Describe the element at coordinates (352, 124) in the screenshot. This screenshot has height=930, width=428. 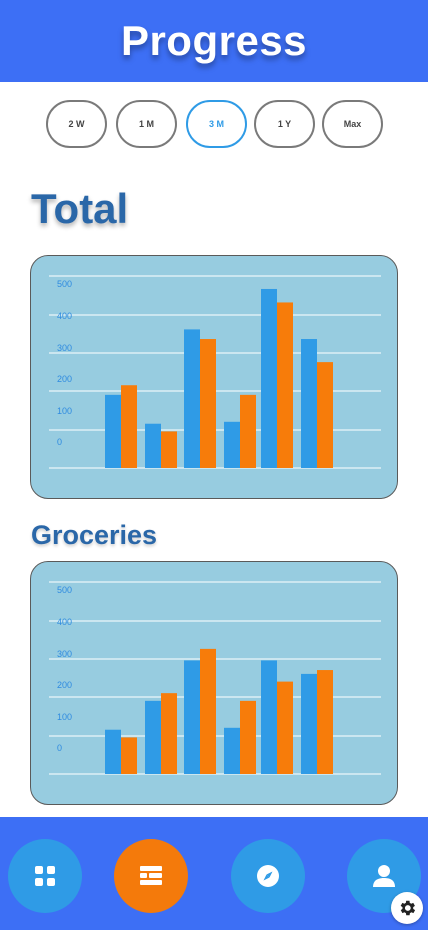
I see `range-button-max: Max` at that location.